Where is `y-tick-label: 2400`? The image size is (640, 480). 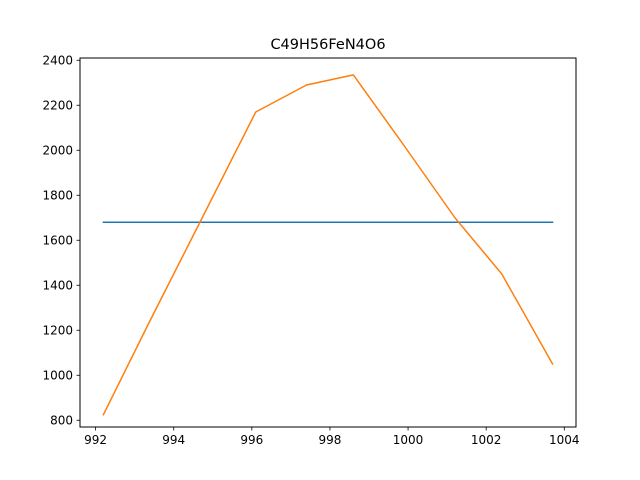 y-tick-label: 2400 is located at coordinates (57, 61).